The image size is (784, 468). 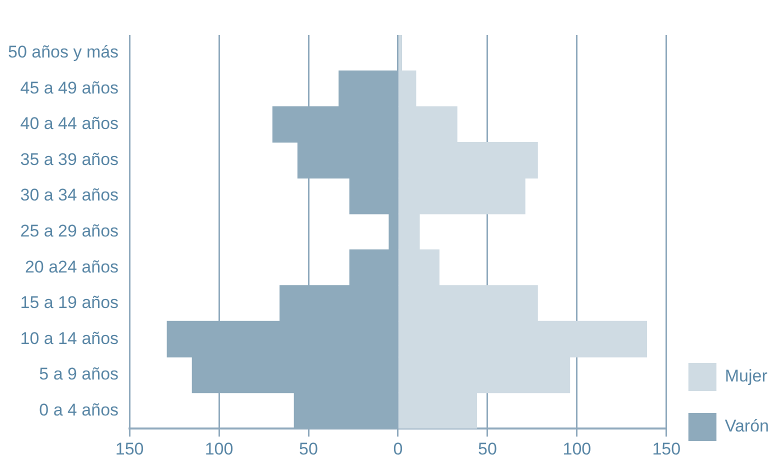 What do you see at coordinates (69, 302) in the screenshot?
I see `y-tick-label: 15 a 19 años` at bounding box center [69, 302].